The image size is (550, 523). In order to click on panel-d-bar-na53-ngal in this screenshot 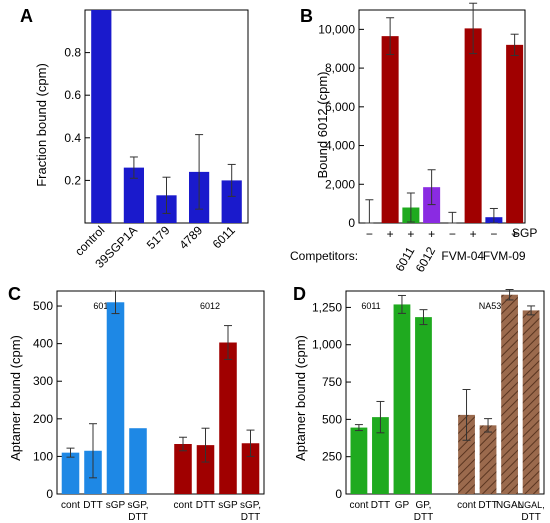, I will do `click(509, 394)`.